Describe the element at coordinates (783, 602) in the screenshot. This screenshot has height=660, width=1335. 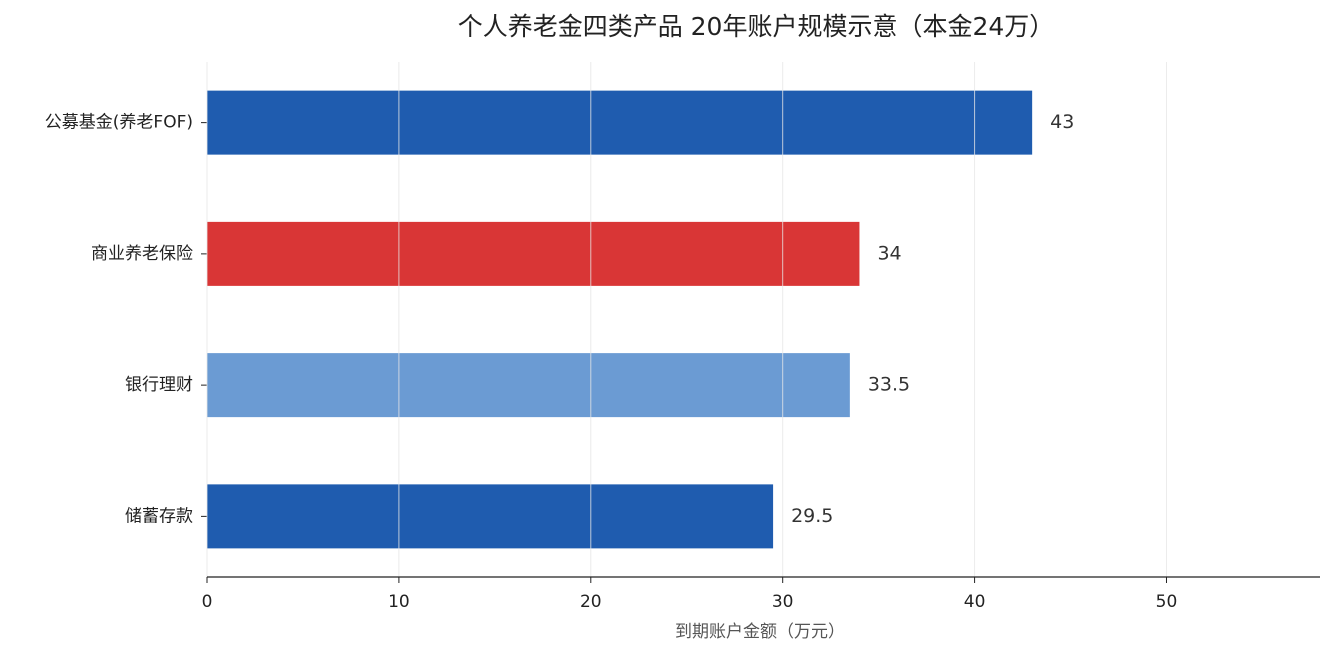
I see `x-tick-label: 30` at that location.